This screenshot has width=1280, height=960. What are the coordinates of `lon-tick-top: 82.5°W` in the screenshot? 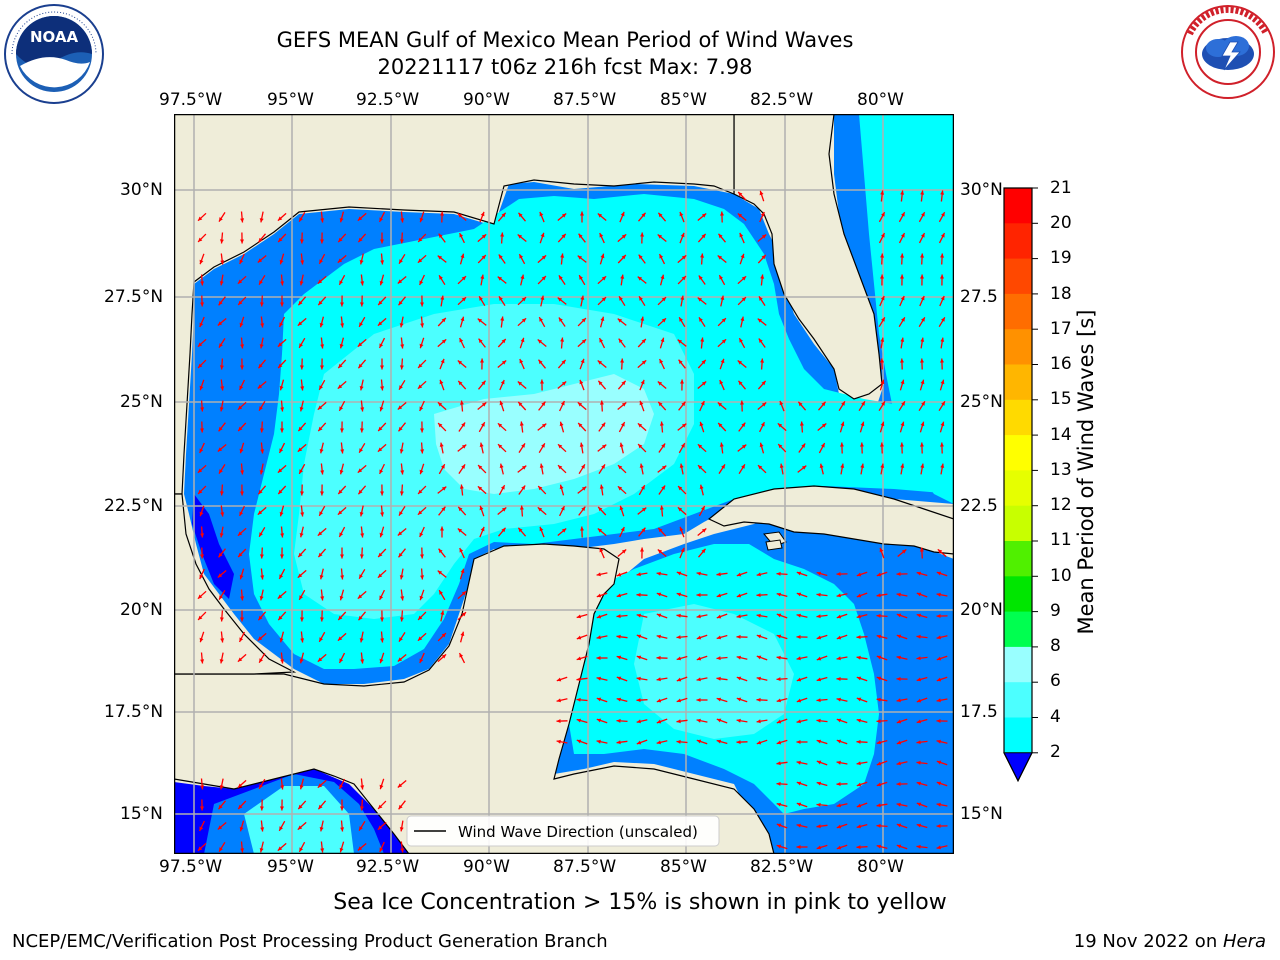 It's located at (782, 100).